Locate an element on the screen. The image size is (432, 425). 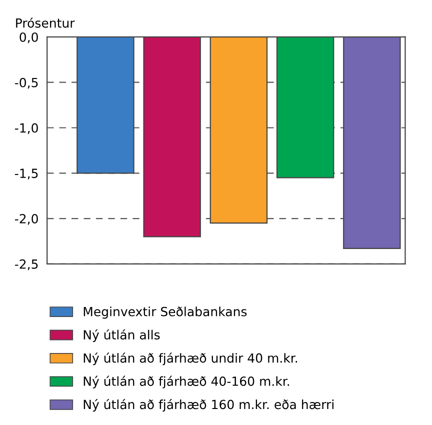
legend-label: Meginvextir Seðlabankans is located at coordinates (165, 312).